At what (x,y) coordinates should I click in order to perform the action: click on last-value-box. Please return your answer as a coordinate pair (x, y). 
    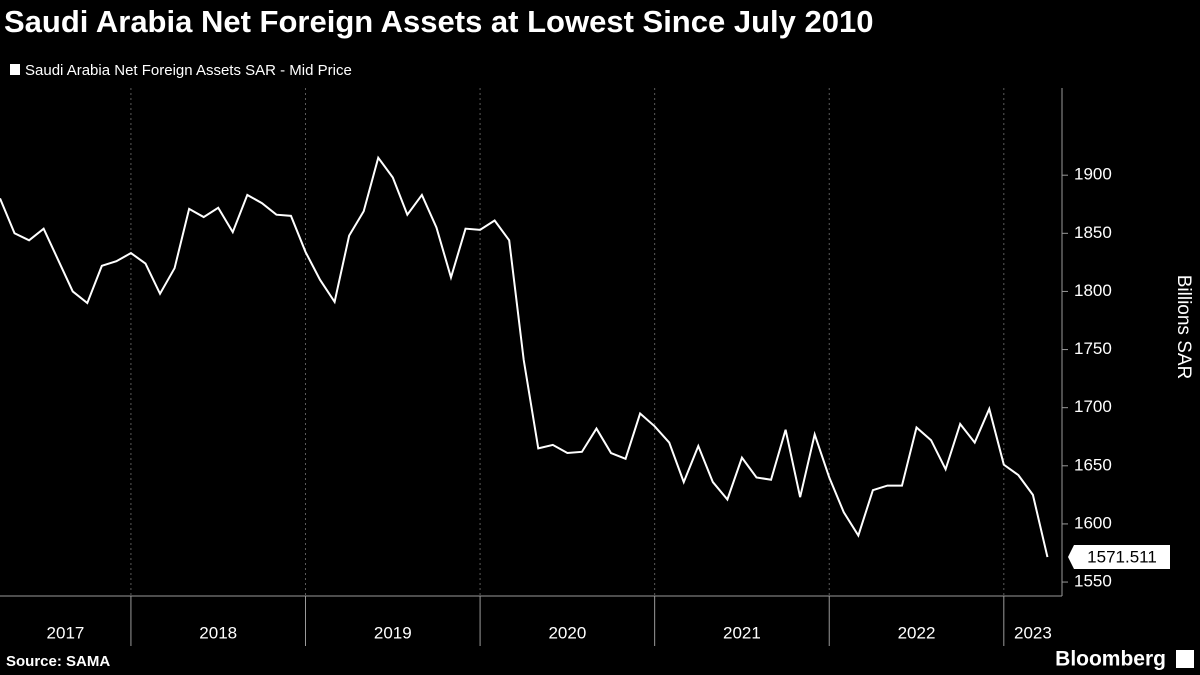
    Looking at the image, I should click on (1119, 557).